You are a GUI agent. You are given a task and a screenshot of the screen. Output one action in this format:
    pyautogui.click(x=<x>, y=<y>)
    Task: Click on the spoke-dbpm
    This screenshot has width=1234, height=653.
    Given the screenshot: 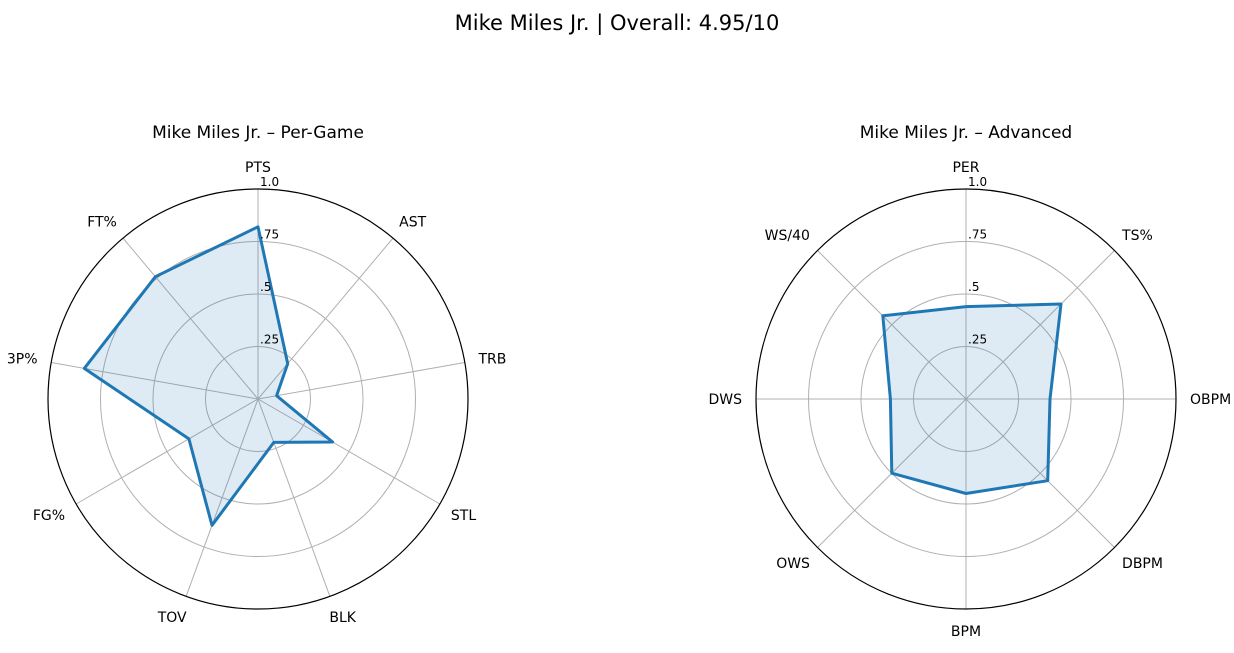 What is the action you would take?
    pyautogui.click(x=1040, y=473)
    